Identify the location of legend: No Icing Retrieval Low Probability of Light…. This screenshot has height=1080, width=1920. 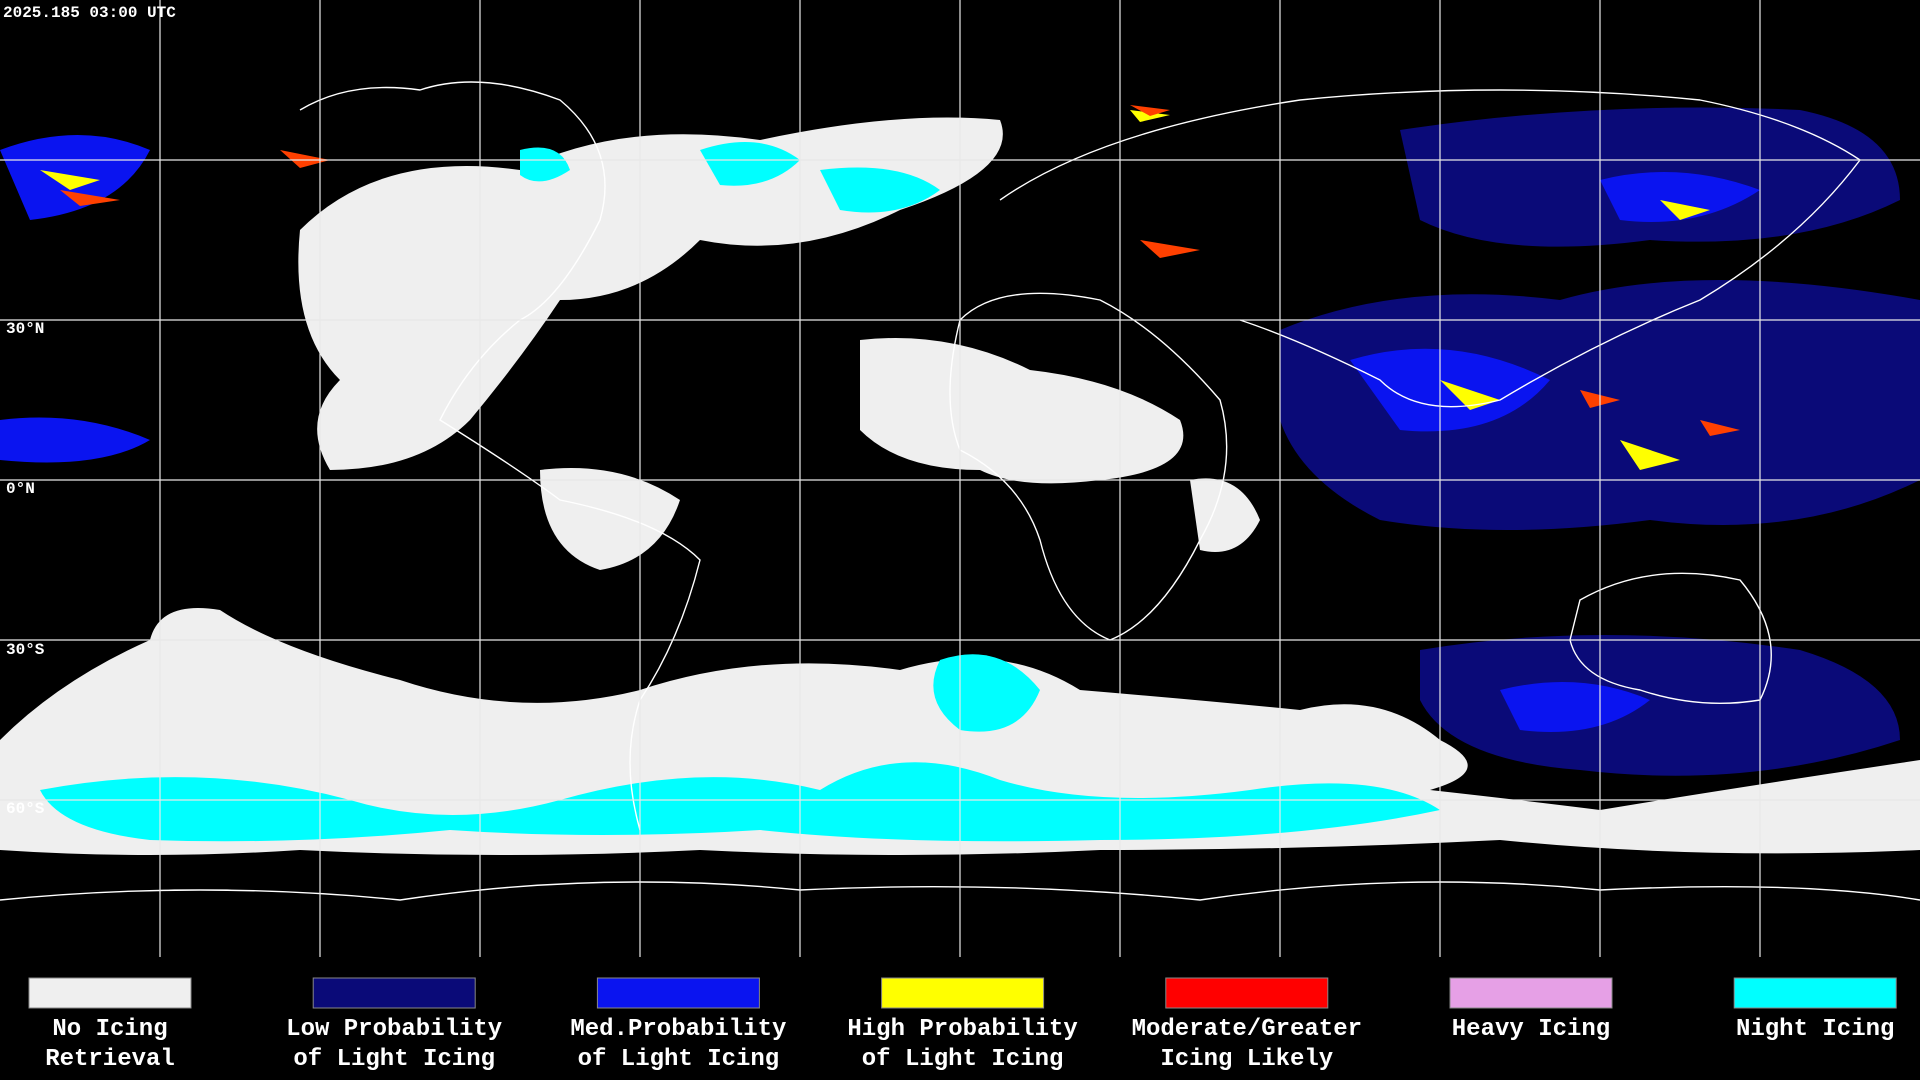
(962, 1025).